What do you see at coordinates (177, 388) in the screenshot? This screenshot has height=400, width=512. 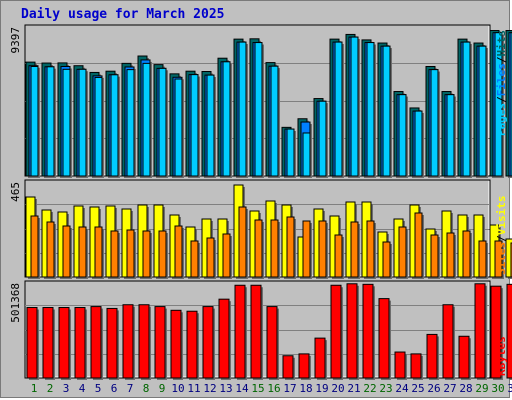 I see `x-tick-label-day-10: 10` at bounding box center [177, 388].